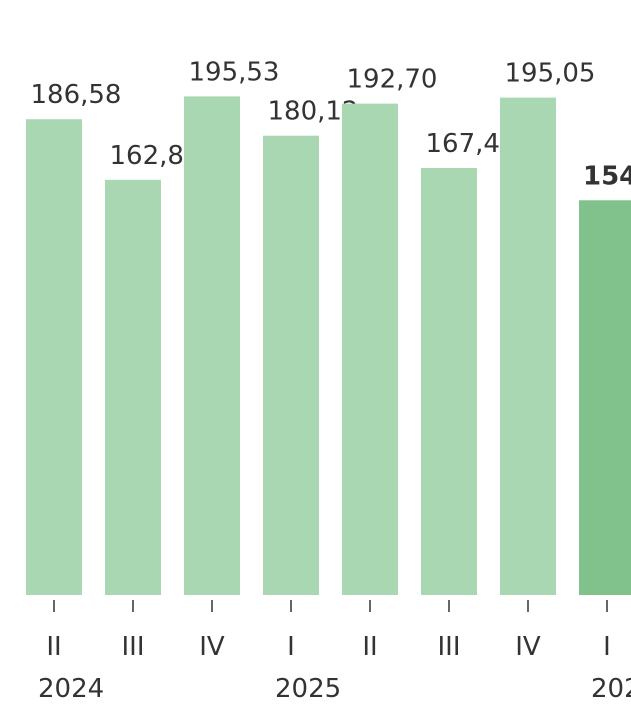 The height and width of the screenshot is (704, 631). Describe the element at coordinates (308, 689) in the screenshot. I see `year-label: 2025` at that location.